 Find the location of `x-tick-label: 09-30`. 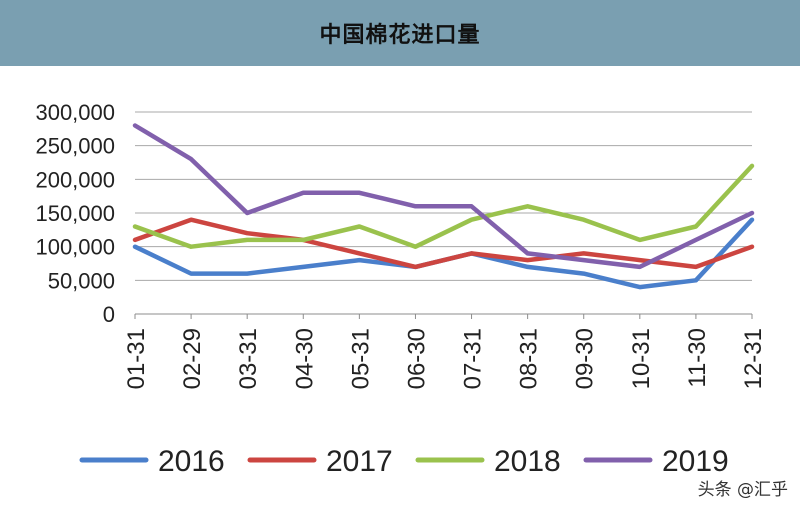

x-tick-label: 09-30 is located at coordinates (585, 358).